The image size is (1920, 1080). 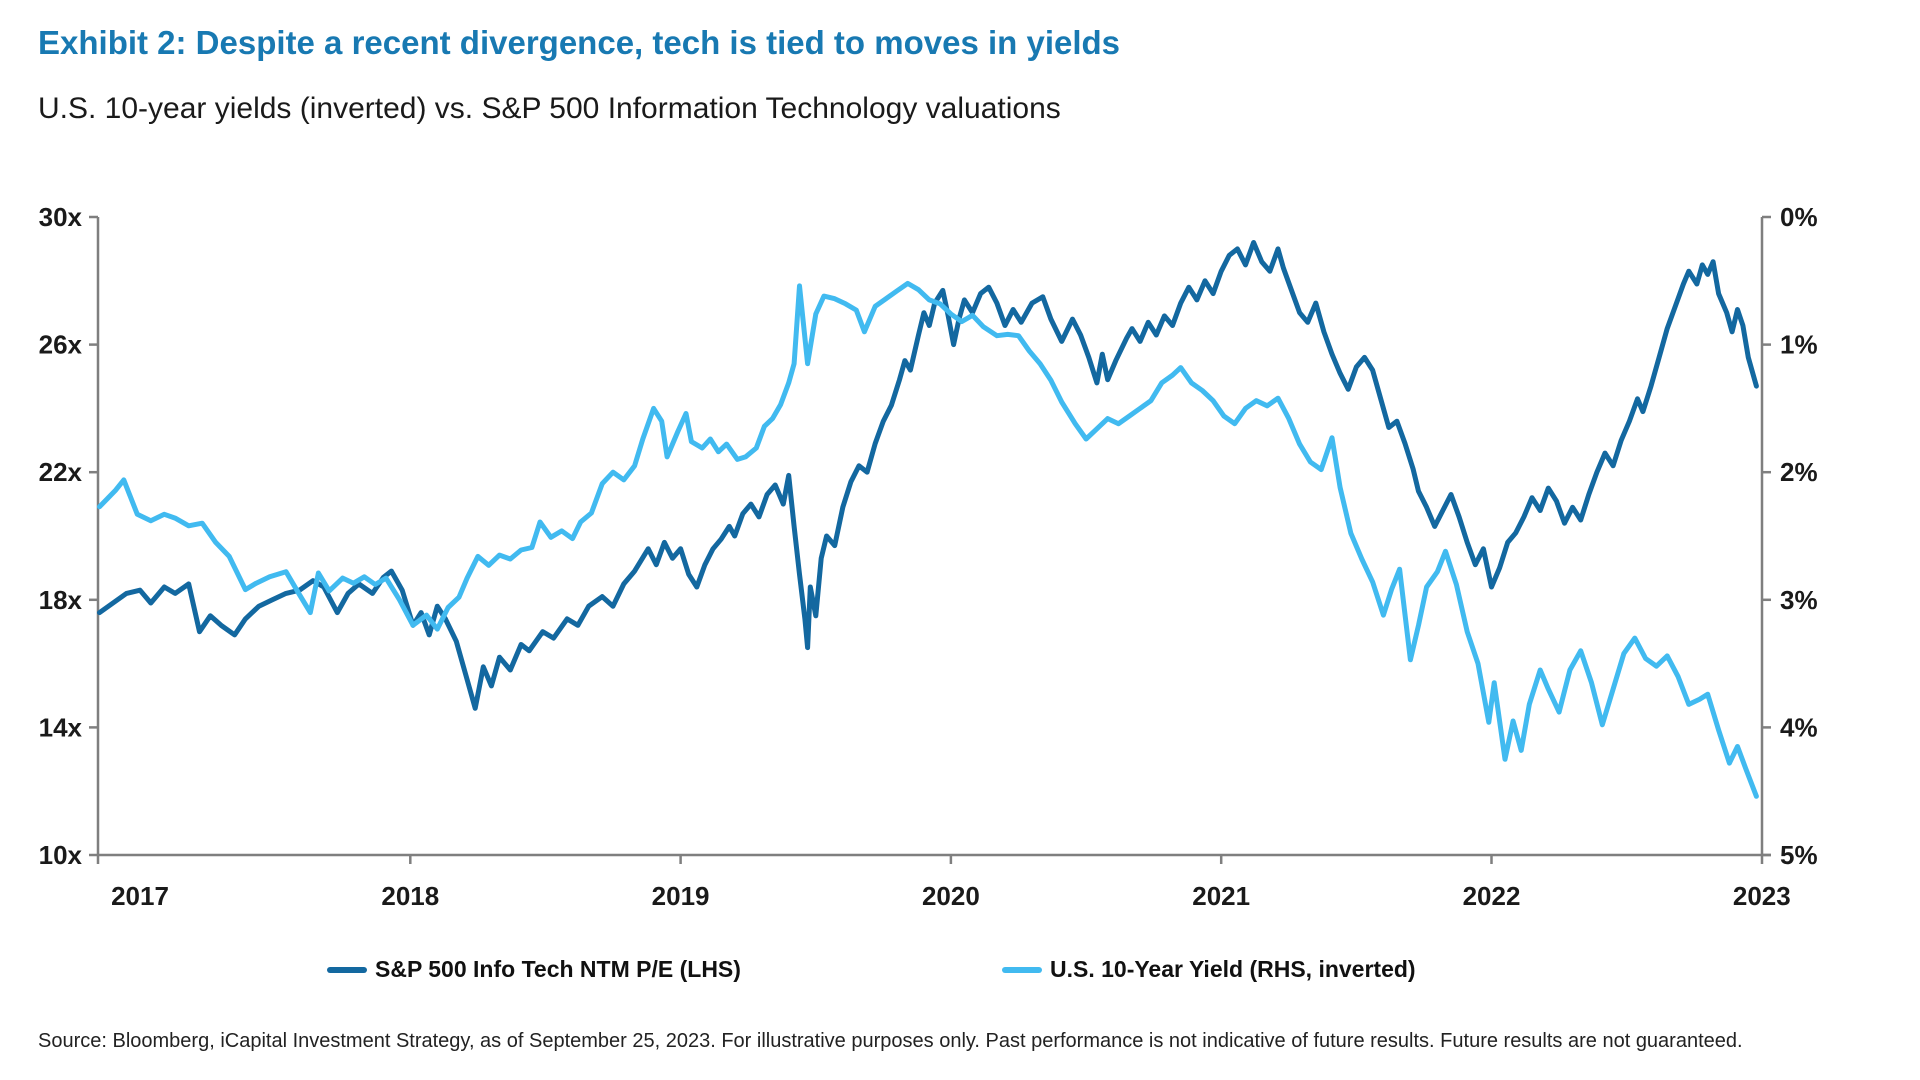 I want to click on legend-label-yield: U.S. 10-Year Yield (RHS, inverted), so click(x=1233, y=969).